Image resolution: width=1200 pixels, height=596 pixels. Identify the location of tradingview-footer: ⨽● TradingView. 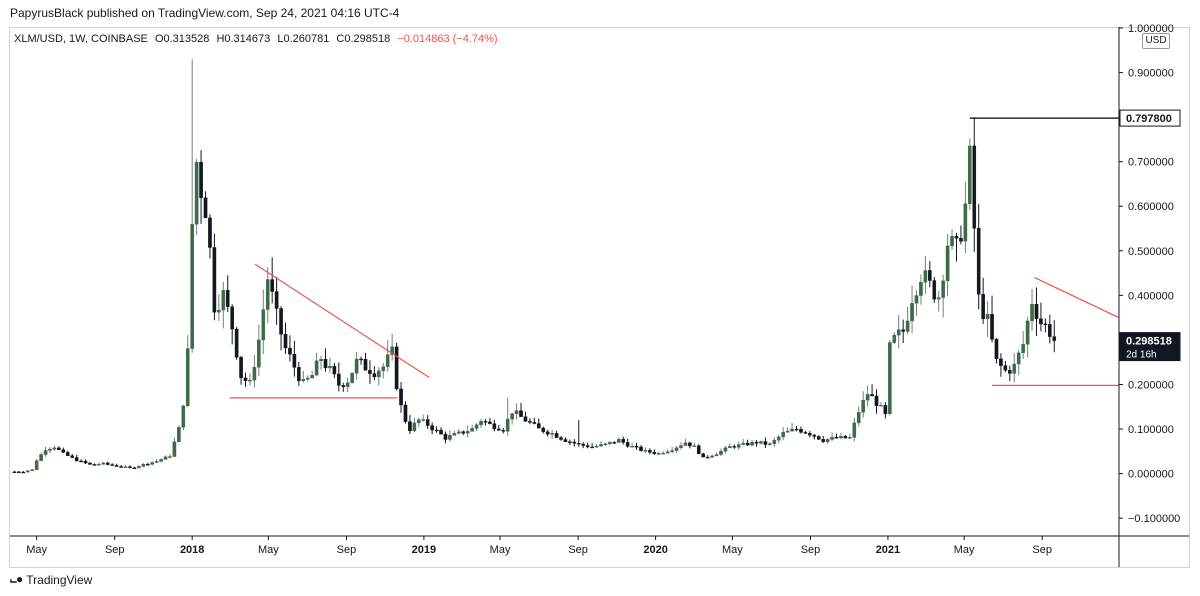
(51, 579).